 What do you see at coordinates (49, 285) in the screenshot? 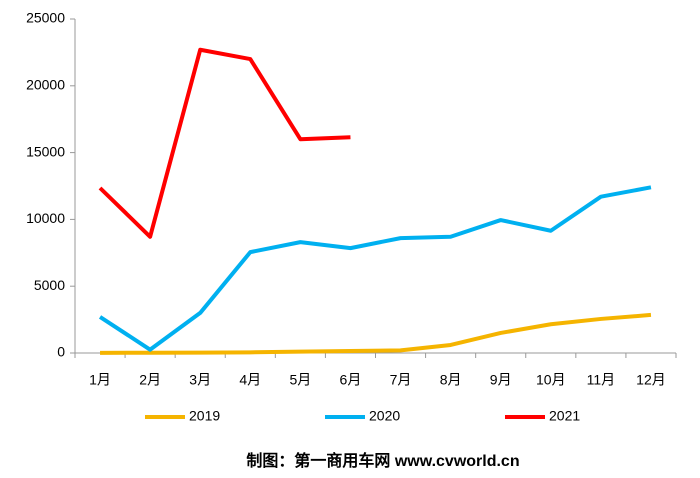
I see `y-tick-label: 5000` at bounding box center [49, 285].